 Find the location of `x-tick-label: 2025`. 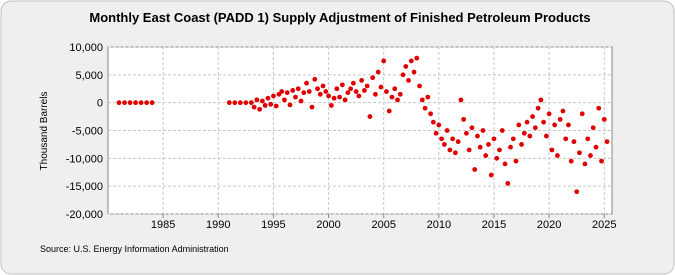

x-tick-label: 2025 is located at coordinates (604, 225).